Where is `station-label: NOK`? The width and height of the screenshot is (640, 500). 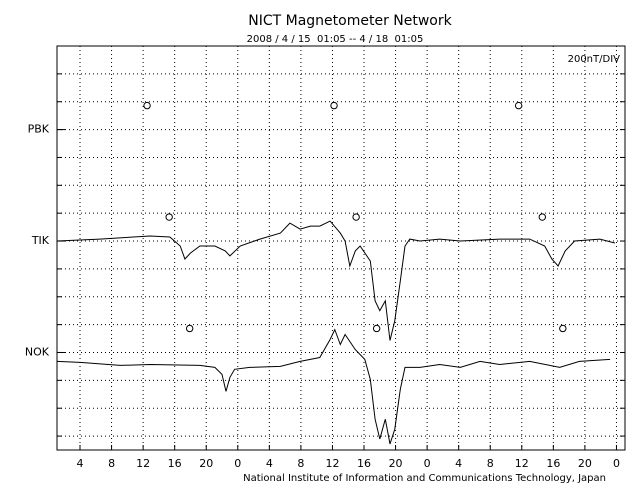 station-label: NOK is located at coordinates (37, 351).